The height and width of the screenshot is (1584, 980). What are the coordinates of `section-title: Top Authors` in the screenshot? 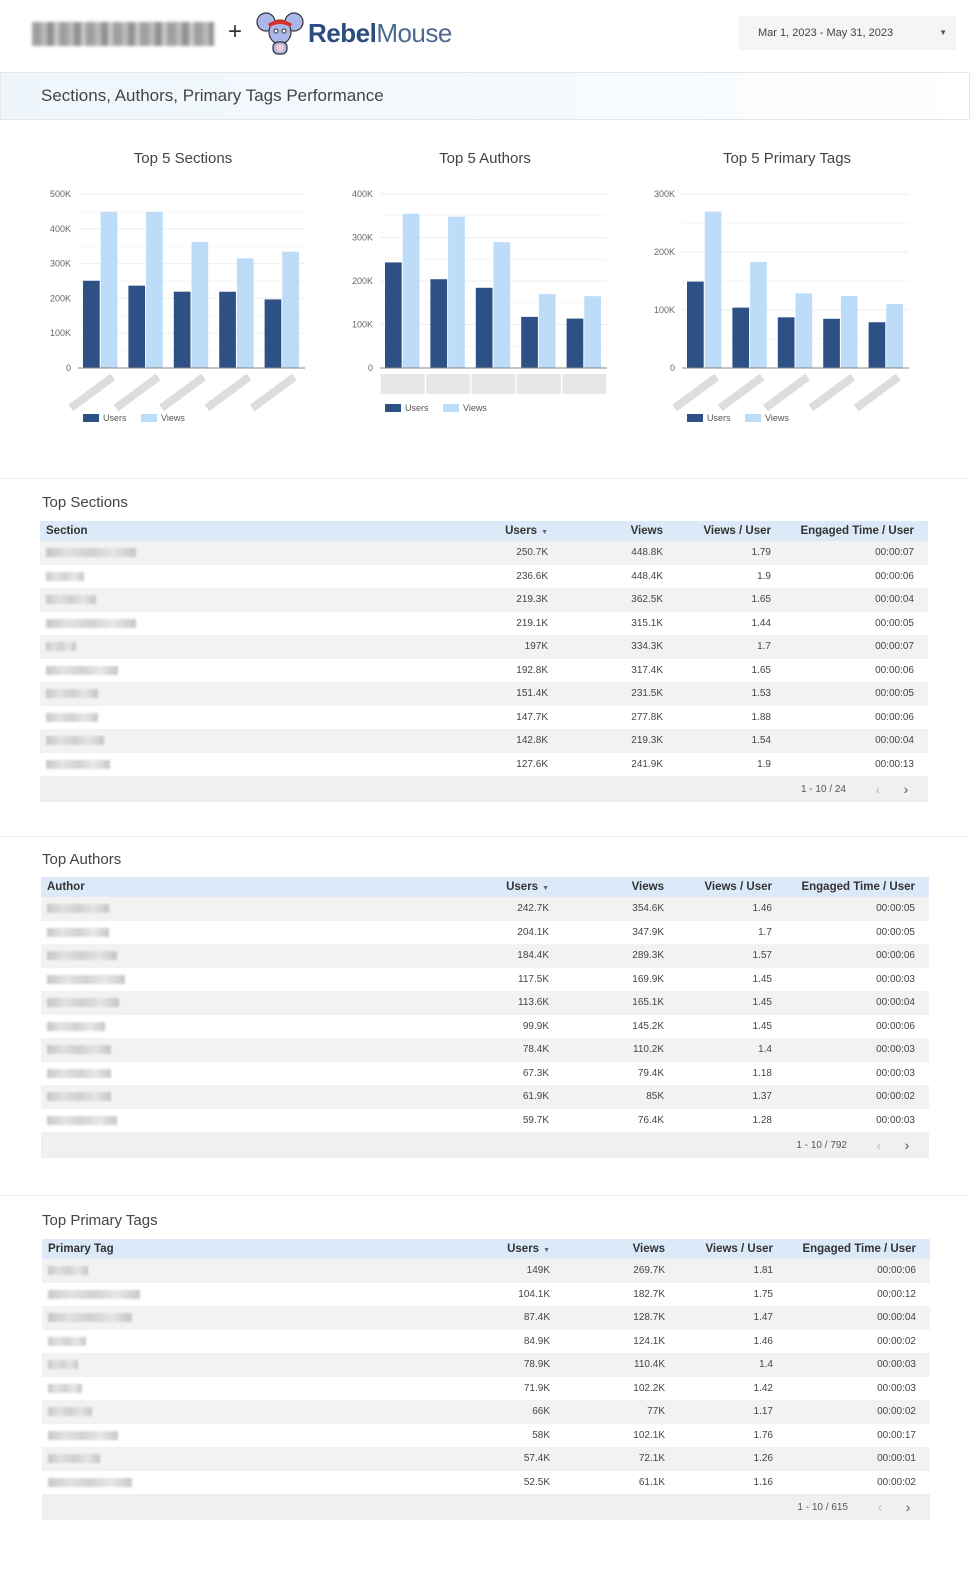 It's located at (82, 859).